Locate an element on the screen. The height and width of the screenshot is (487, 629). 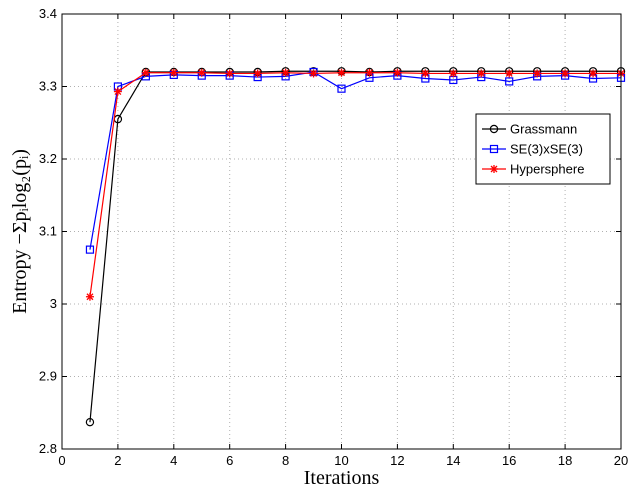
legend-entry: Grassmann is located at coordinates (529, 129).